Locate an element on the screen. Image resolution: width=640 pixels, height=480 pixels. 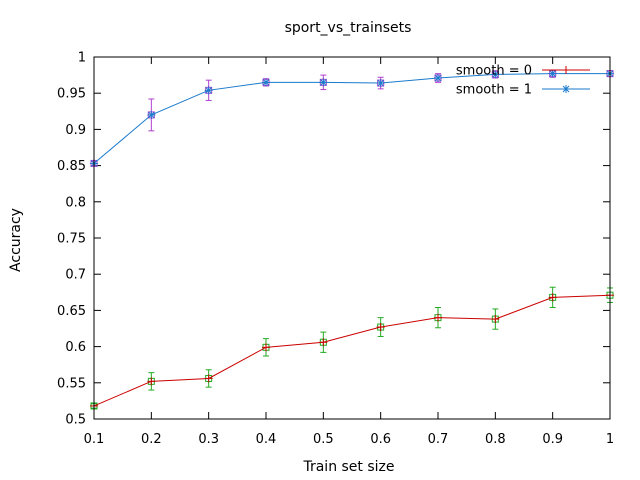
y-tick-label: 0.6 is located at coordinates (75, 347).